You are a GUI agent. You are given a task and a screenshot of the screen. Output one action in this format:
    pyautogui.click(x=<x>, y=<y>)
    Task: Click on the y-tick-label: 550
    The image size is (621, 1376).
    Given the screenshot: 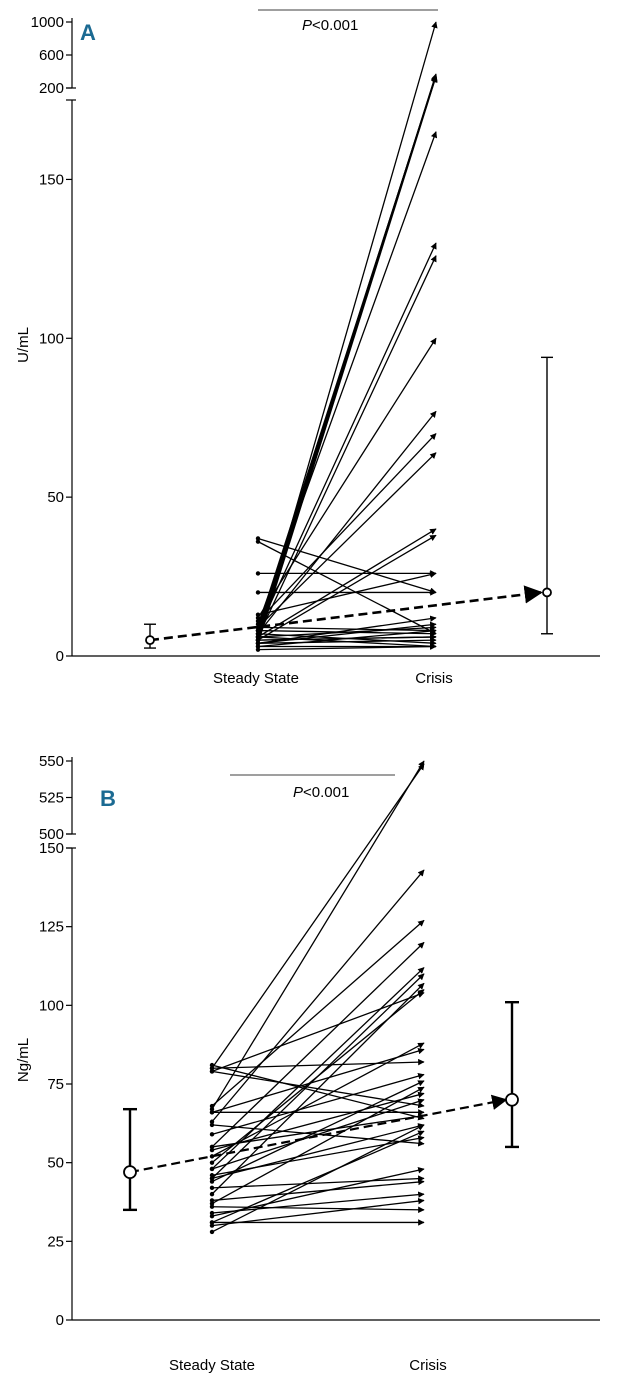 What is the action you would take?
    pyautogui.click(x=51, y=761)
    